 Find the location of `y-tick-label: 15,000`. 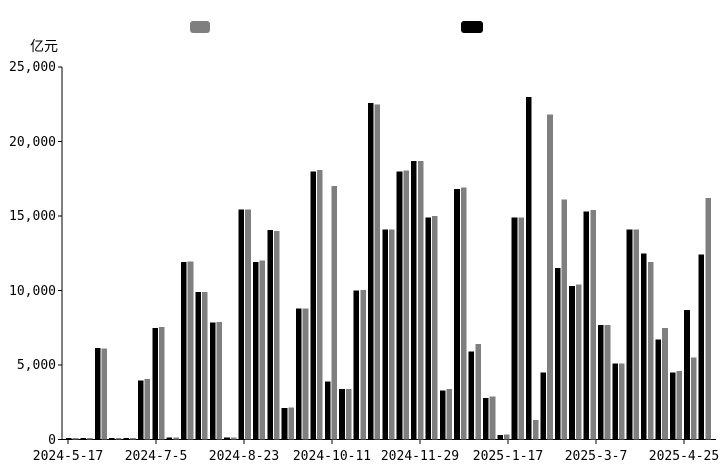

y-tick-label: 15,000 is located at coordinates (32, 216).